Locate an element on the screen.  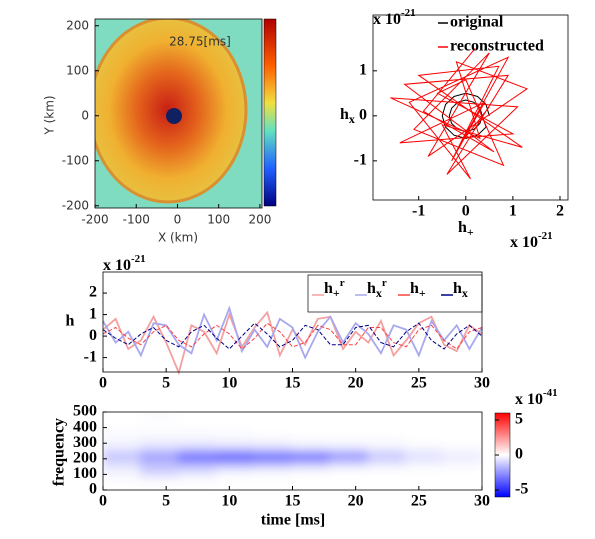
heatmap-cells is located at coordinates (292, 451).